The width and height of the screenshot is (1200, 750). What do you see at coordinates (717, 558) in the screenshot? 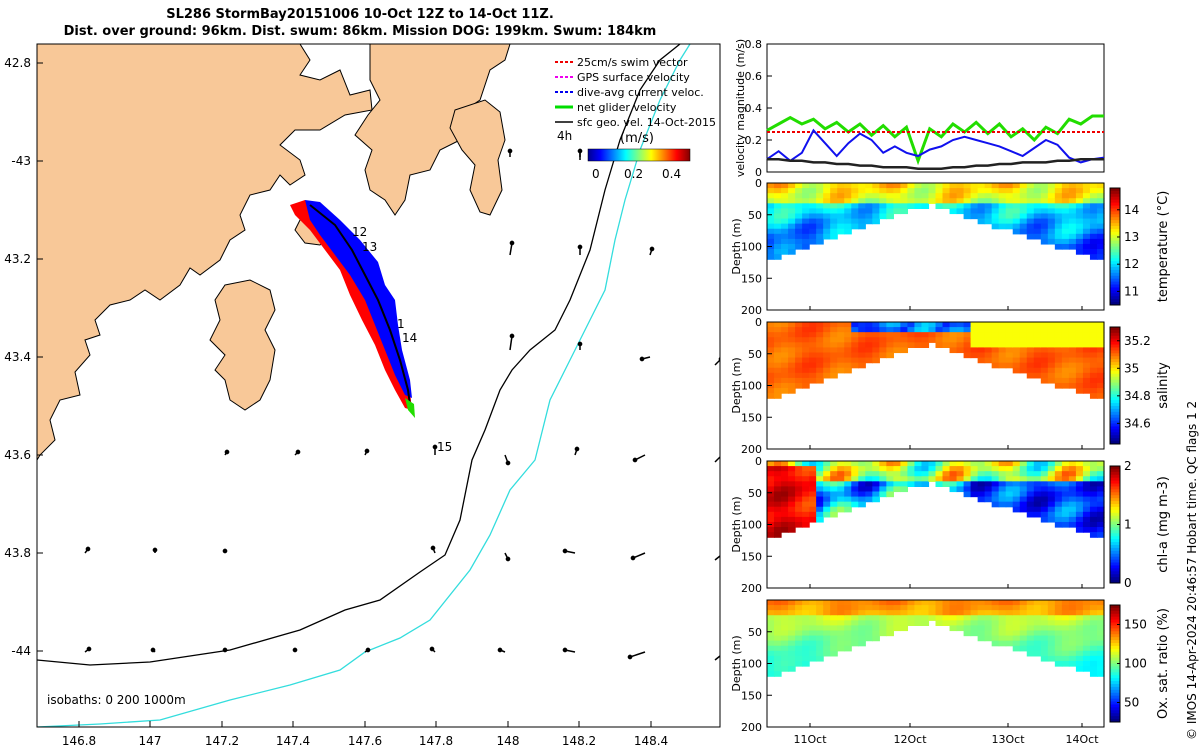
I see `velocity-arrow` at bounding box center [717, 558].